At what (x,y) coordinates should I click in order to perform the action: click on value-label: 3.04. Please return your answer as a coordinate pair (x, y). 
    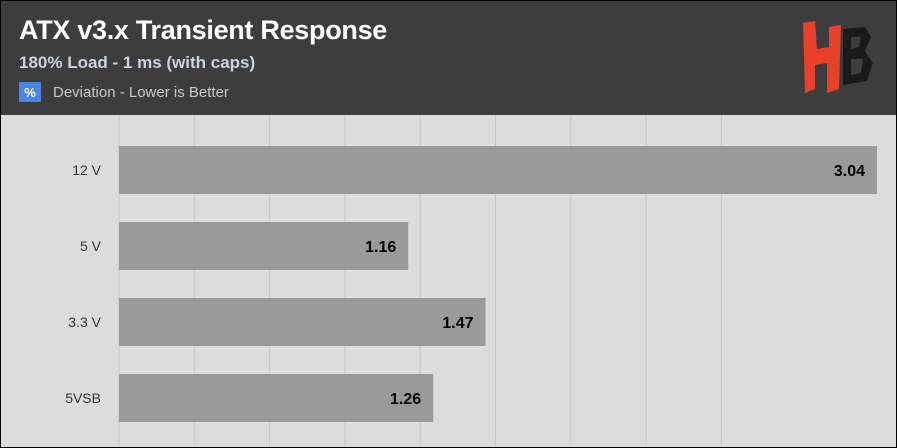
    Looking at the image, I should click on (849, 171).